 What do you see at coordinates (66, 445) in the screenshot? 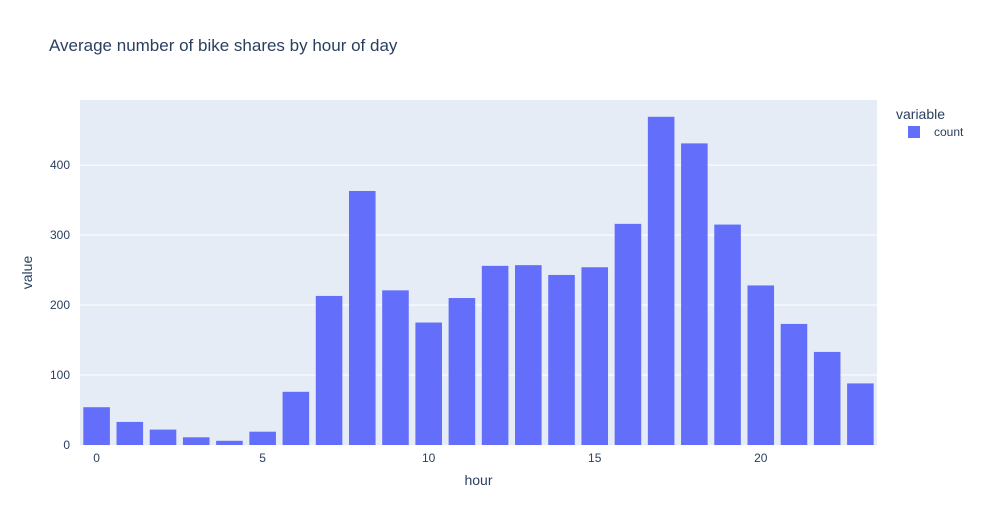
I see `y-tick-label: 0` at bounding box center [66, 445].